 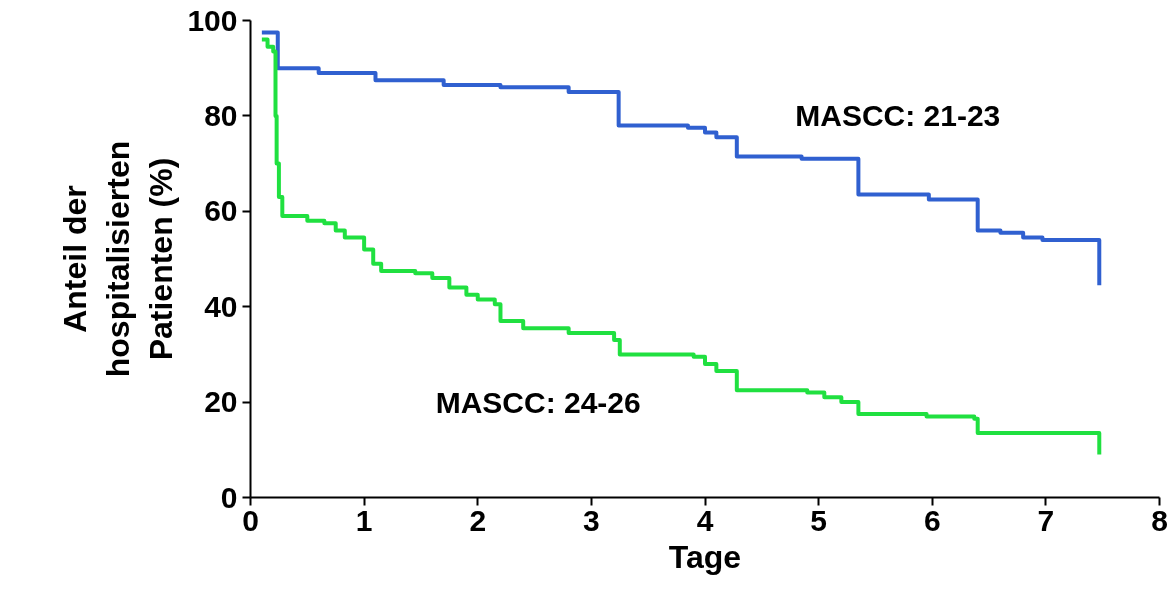 I want to click on y-tick-label: 40, so click(x=221, y=306).